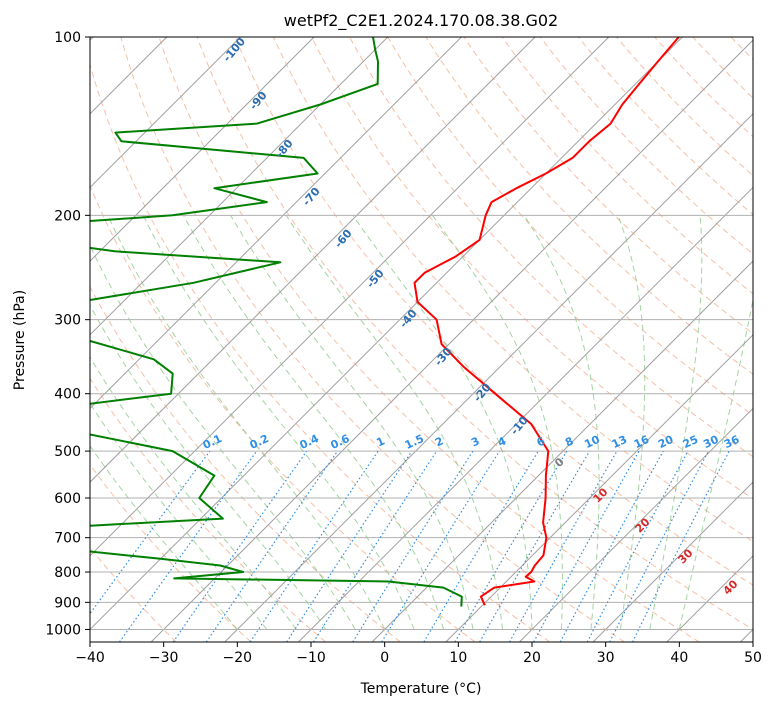 The image size is (775, 708). Describe the element at coordinates (690, 442) in the screenshot. I see `mixing-ratio-label: 25` at that location.